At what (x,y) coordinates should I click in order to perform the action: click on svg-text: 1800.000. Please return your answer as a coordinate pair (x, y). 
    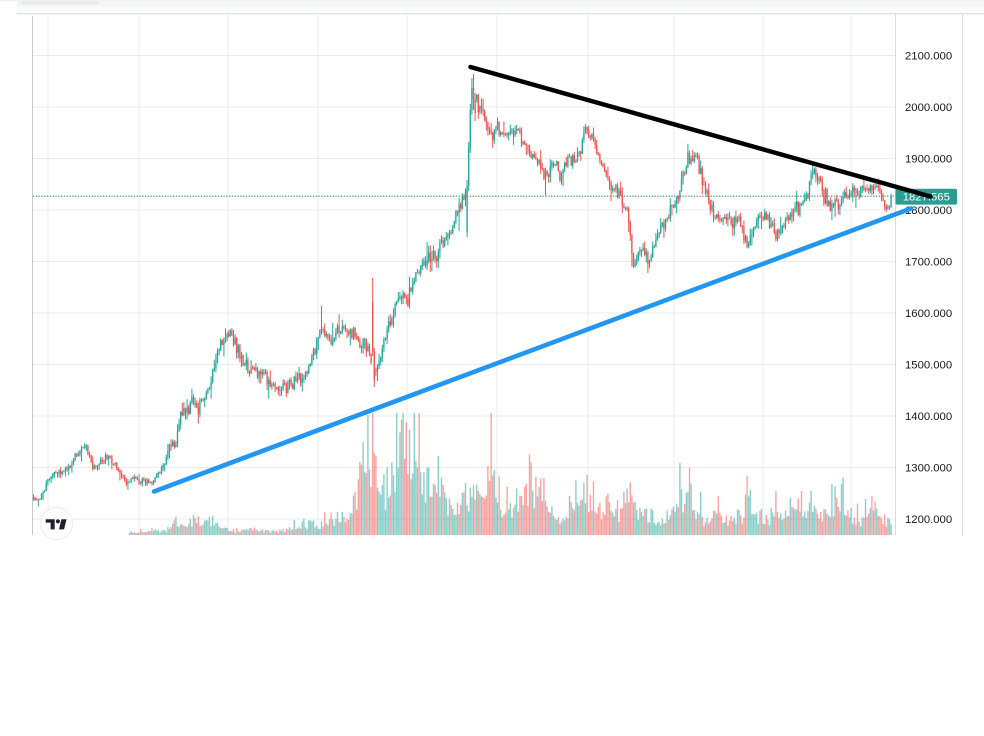
    Looking at the image, I should click on (928, 211).